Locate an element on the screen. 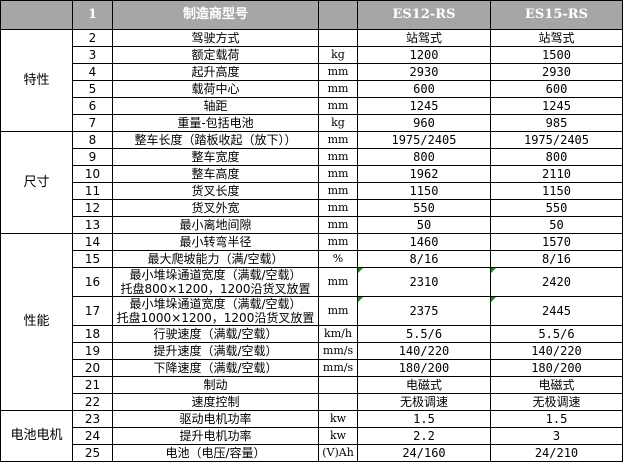 The width and height of the screenshot is (624, 462). value-model-b: 180/200 is located at coordinates (556, 368).